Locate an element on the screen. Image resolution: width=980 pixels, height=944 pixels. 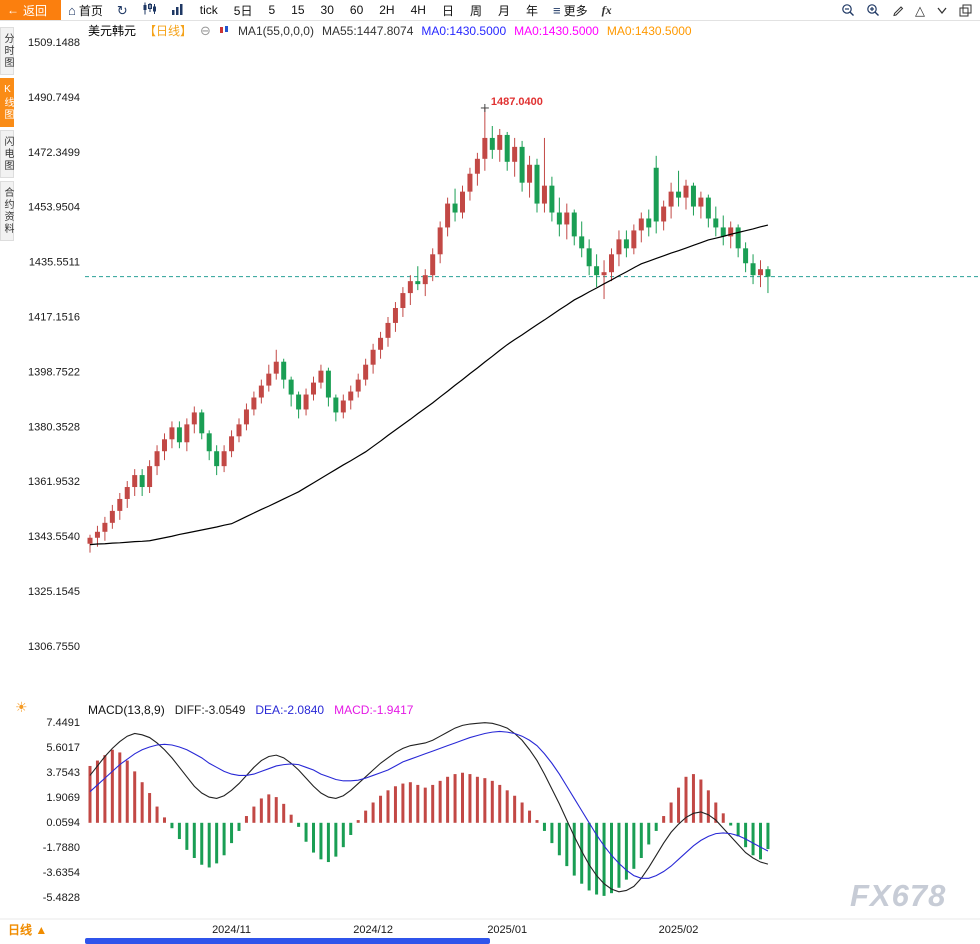
macd-diff-line is located at coordinates (429, 807).